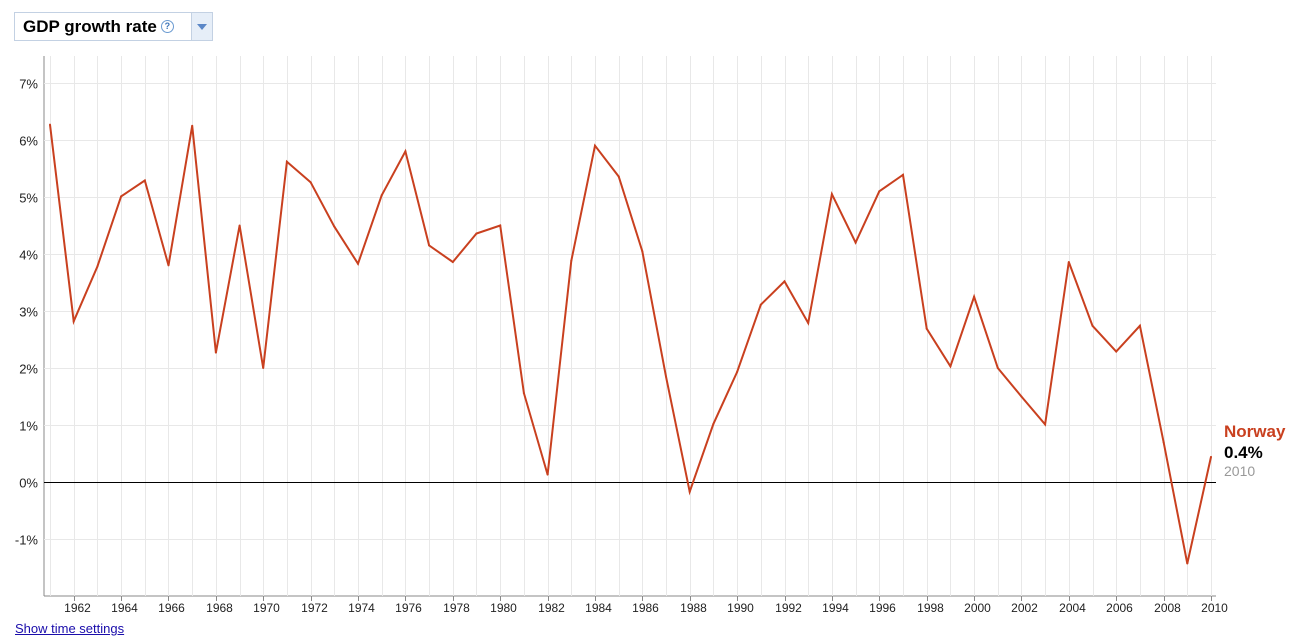 The height and width of the screenshot is (638, 1310). What do you see at coordinates (598, 608) in the screenshot?
I see `x-tick-label: 1984` at bounding box center [598, 608].